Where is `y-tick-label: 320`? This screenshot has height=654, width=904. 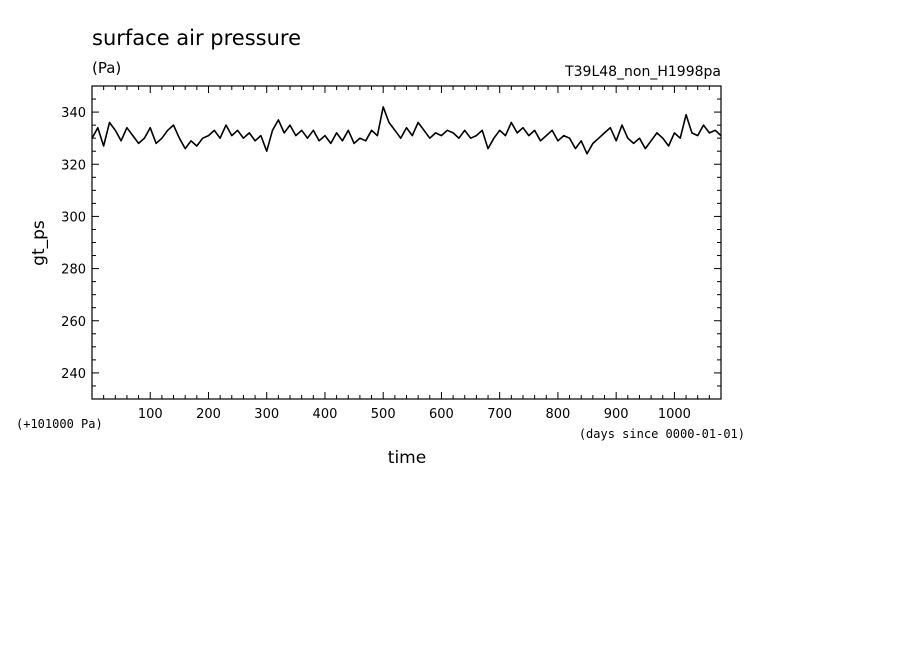
y-tick-label: 320 is located at coordinates (73, 165).